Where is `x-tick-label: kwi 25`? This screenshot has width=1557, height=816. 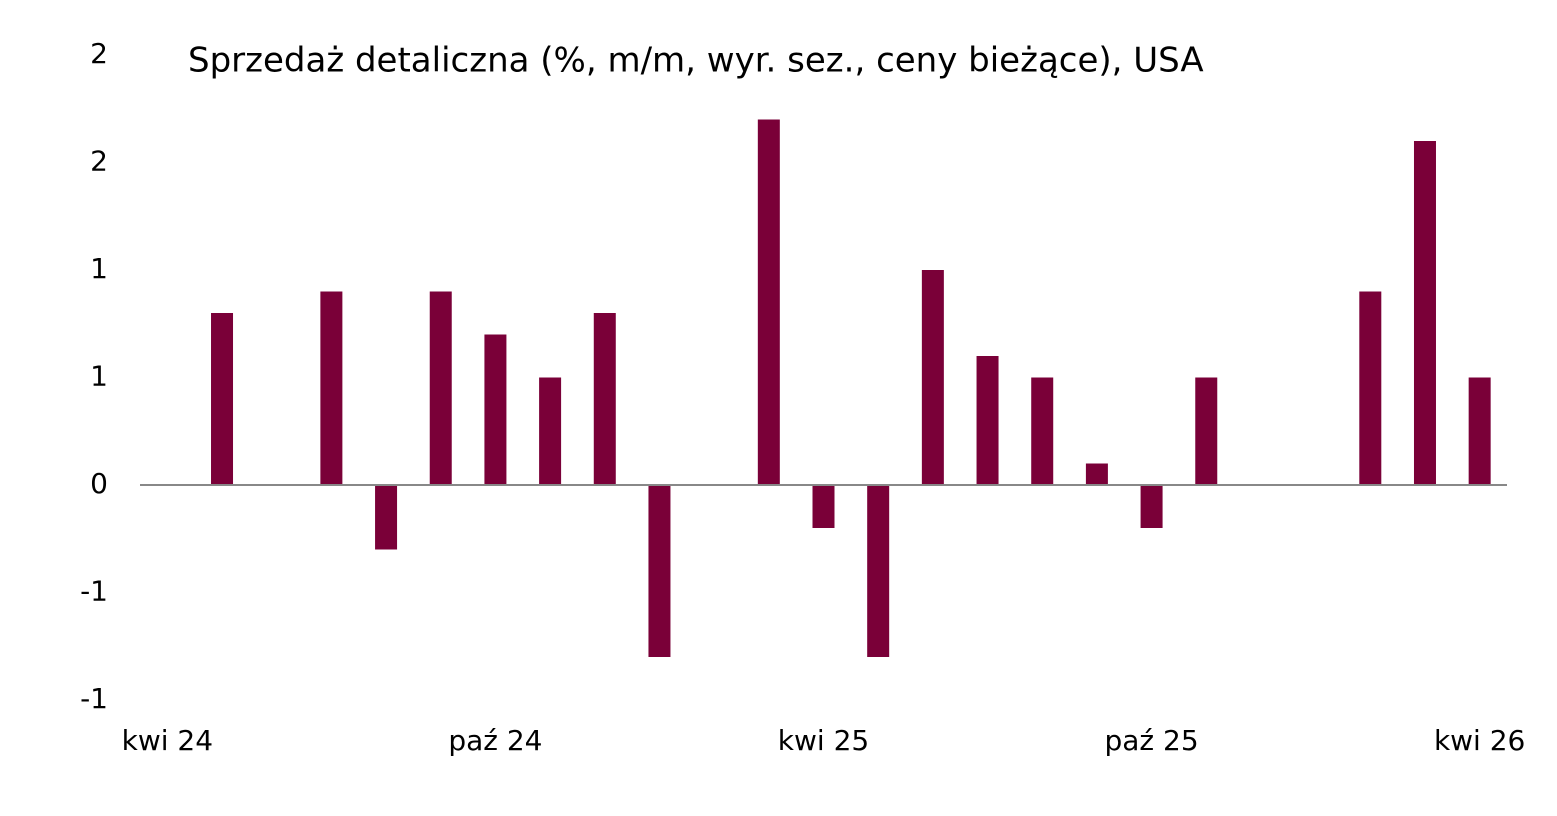 x-tick-label: kwi 25 is located at coordinates (823, 740).